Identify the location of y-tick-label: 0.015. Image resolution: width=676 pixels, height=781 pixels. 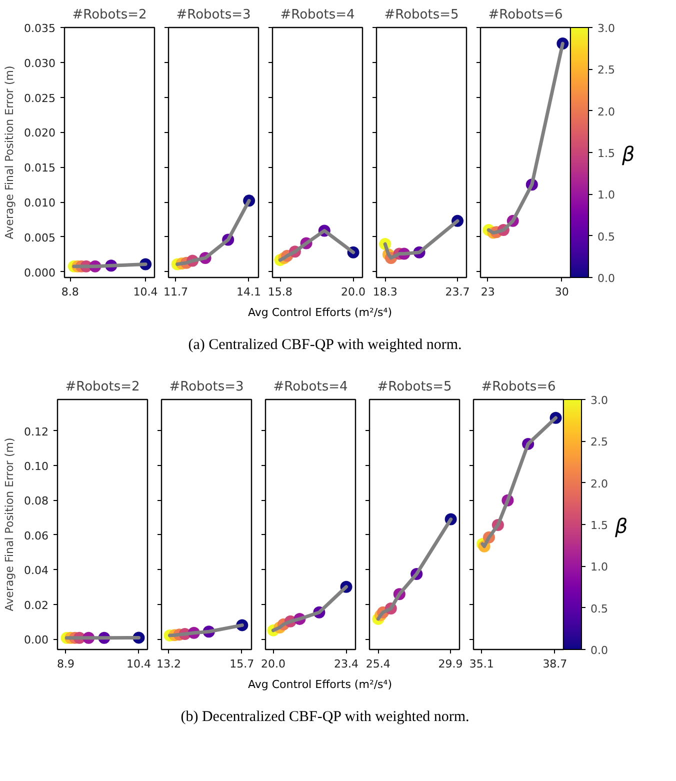
(40, 168).